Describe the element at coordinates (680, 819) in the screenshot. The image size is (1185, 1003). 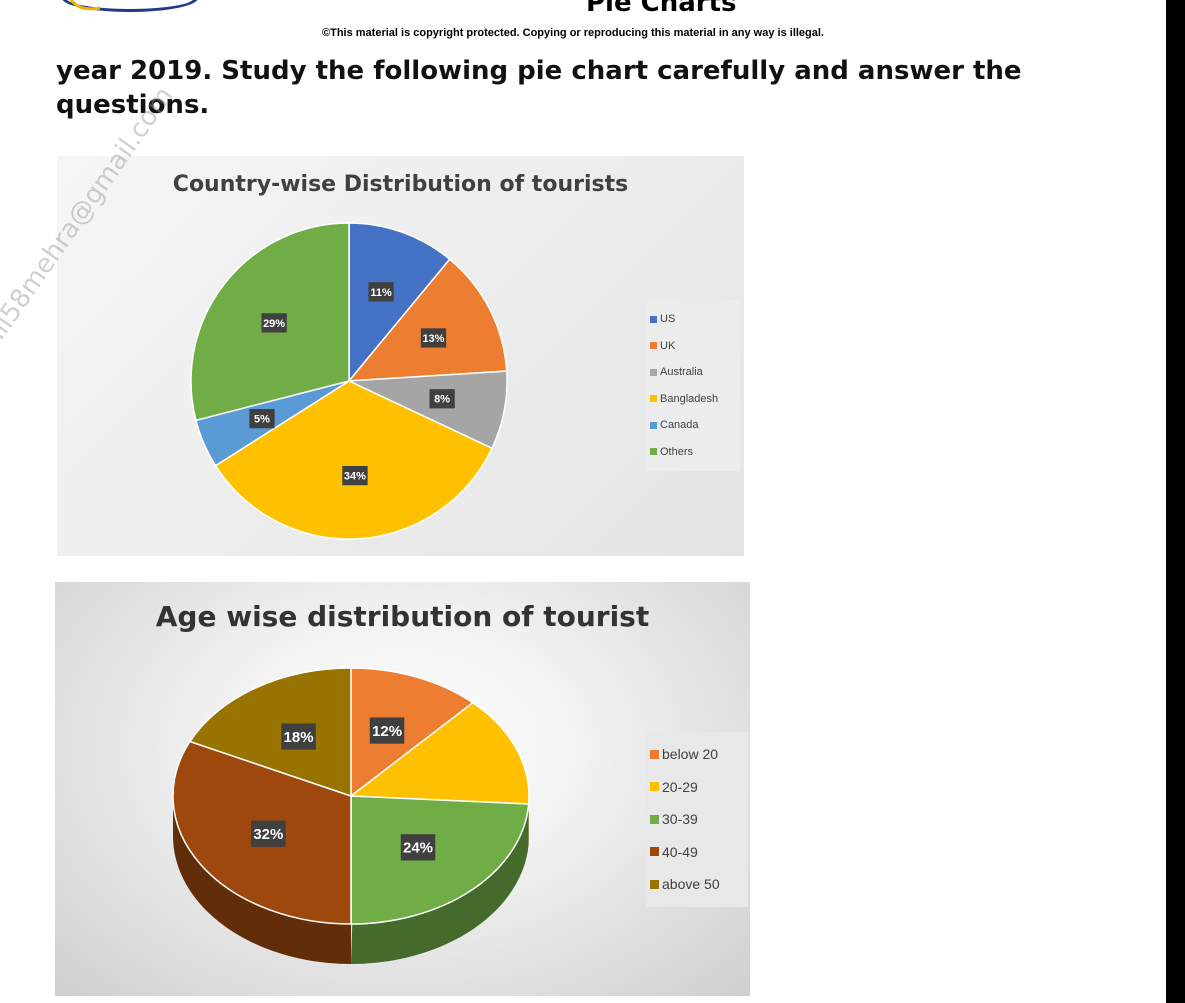
I see `legend-label: 30-39` at that location.